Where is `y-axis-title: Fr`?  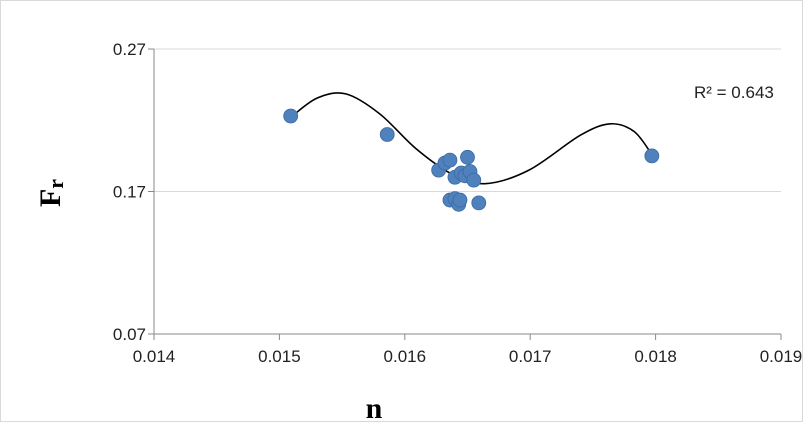
y-axis-title: Fr is located at coordinates (51, 193).